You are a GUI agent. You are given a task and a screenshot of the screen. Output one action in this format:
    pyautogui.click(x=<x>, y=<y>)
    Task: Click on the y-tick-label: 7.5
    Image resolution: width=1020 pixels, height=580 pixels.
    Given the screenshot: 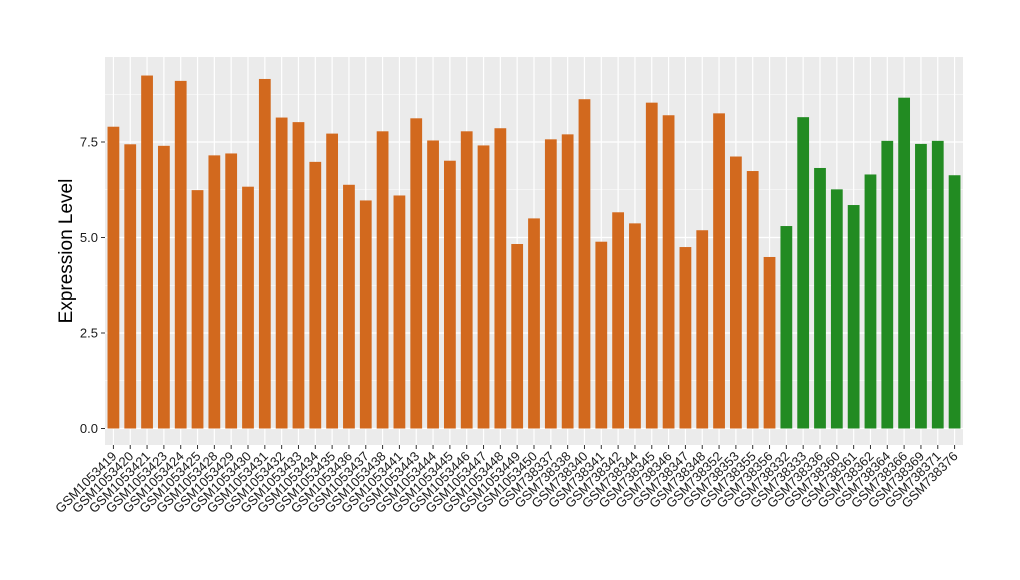 What is the action you would take?
    pyautogui.click(x=89, y=142)
    